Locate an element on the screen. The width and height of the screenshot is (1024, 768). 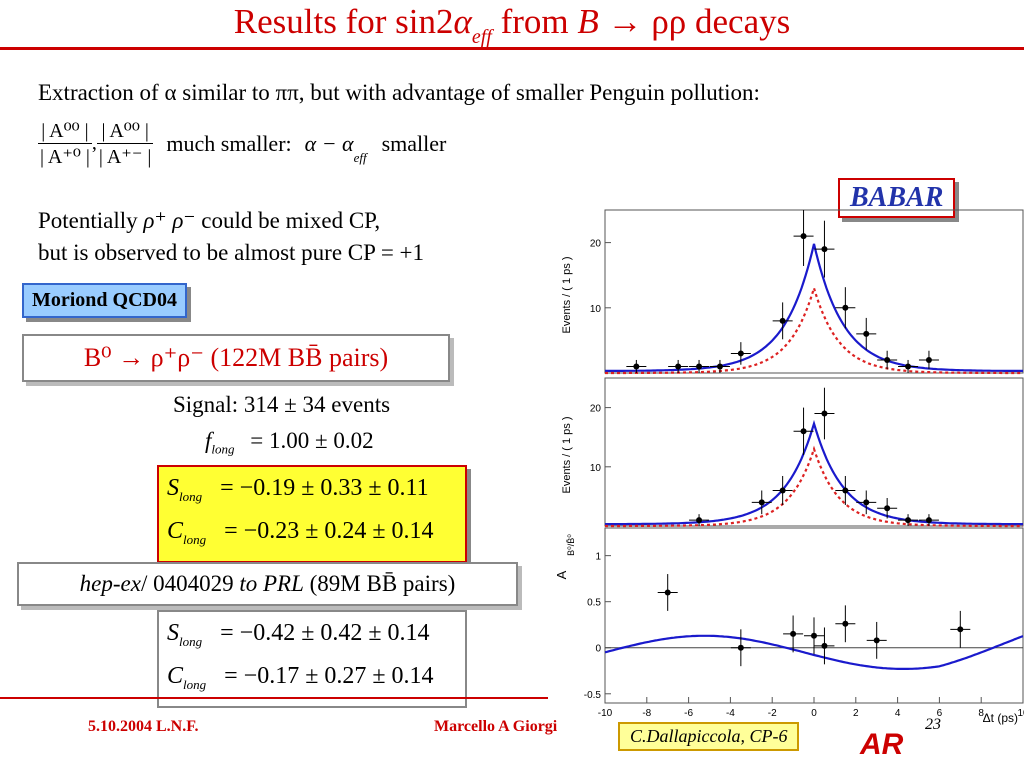
fit-signal-mid is located at coordinates (814, 486).